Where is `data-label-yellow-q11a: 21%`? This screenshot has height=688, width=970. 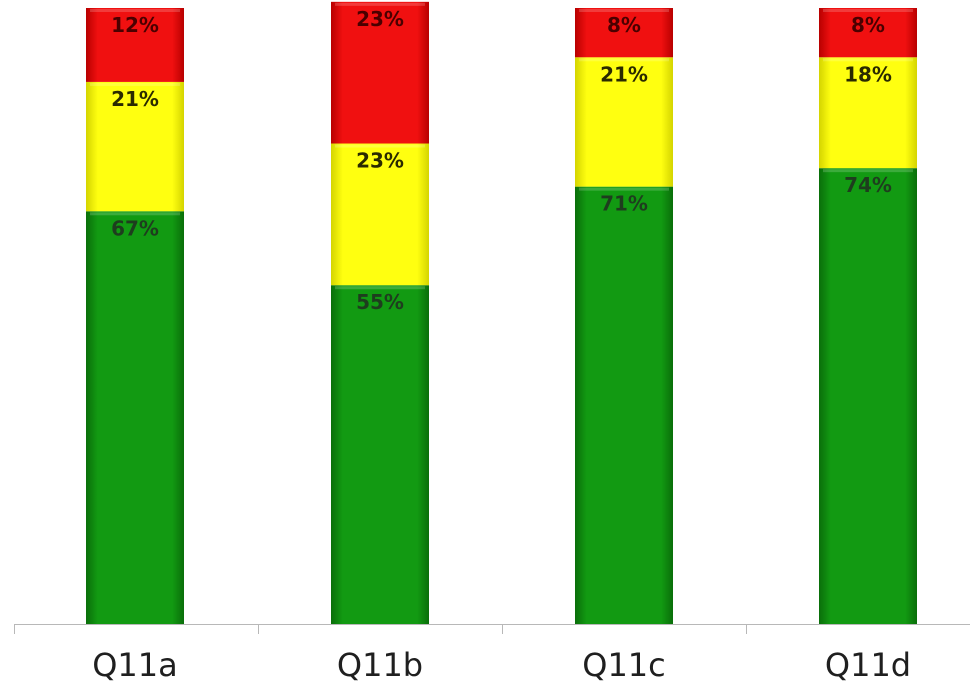
data-label-yellow-q11a: 21% is located at coordinates (135, 99).